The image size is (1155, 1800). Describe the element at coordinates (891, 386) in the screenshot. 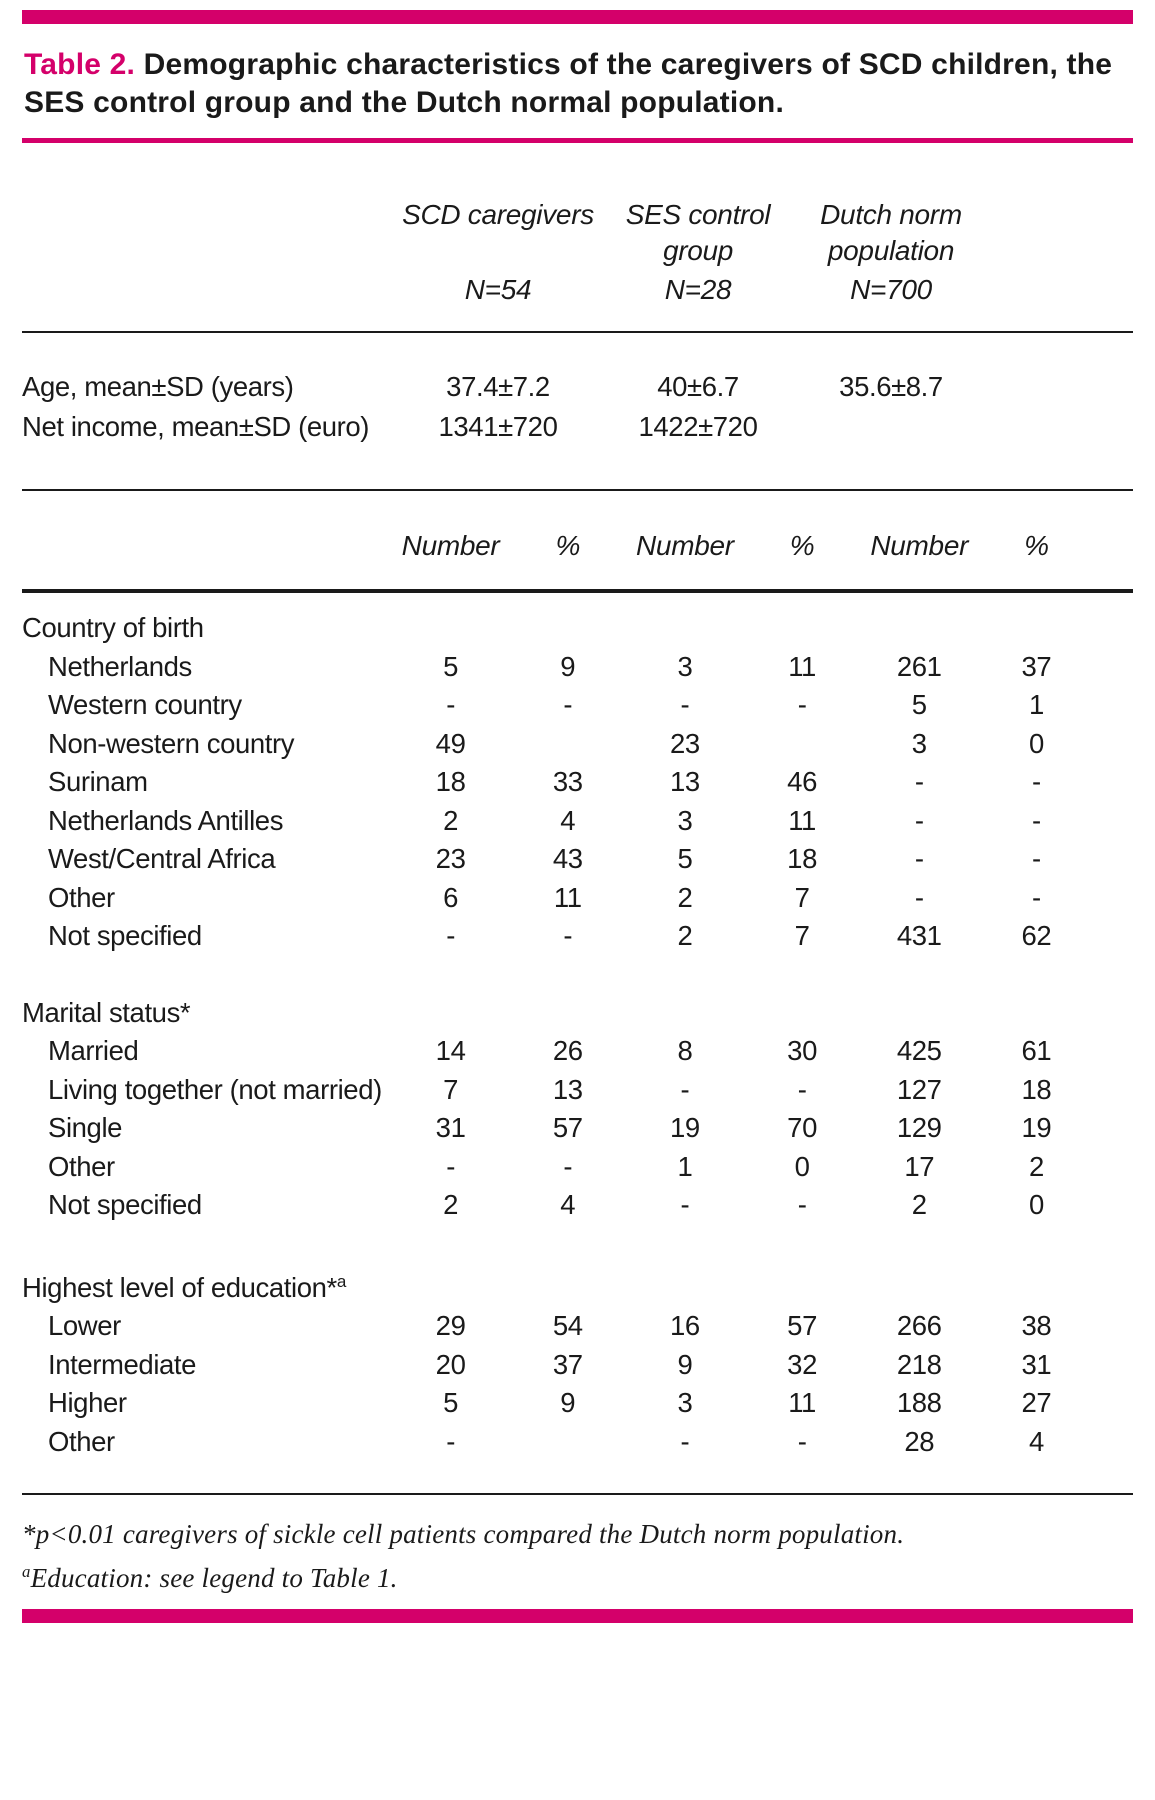

I see `summary-value: 35.6±8.7` at that location.